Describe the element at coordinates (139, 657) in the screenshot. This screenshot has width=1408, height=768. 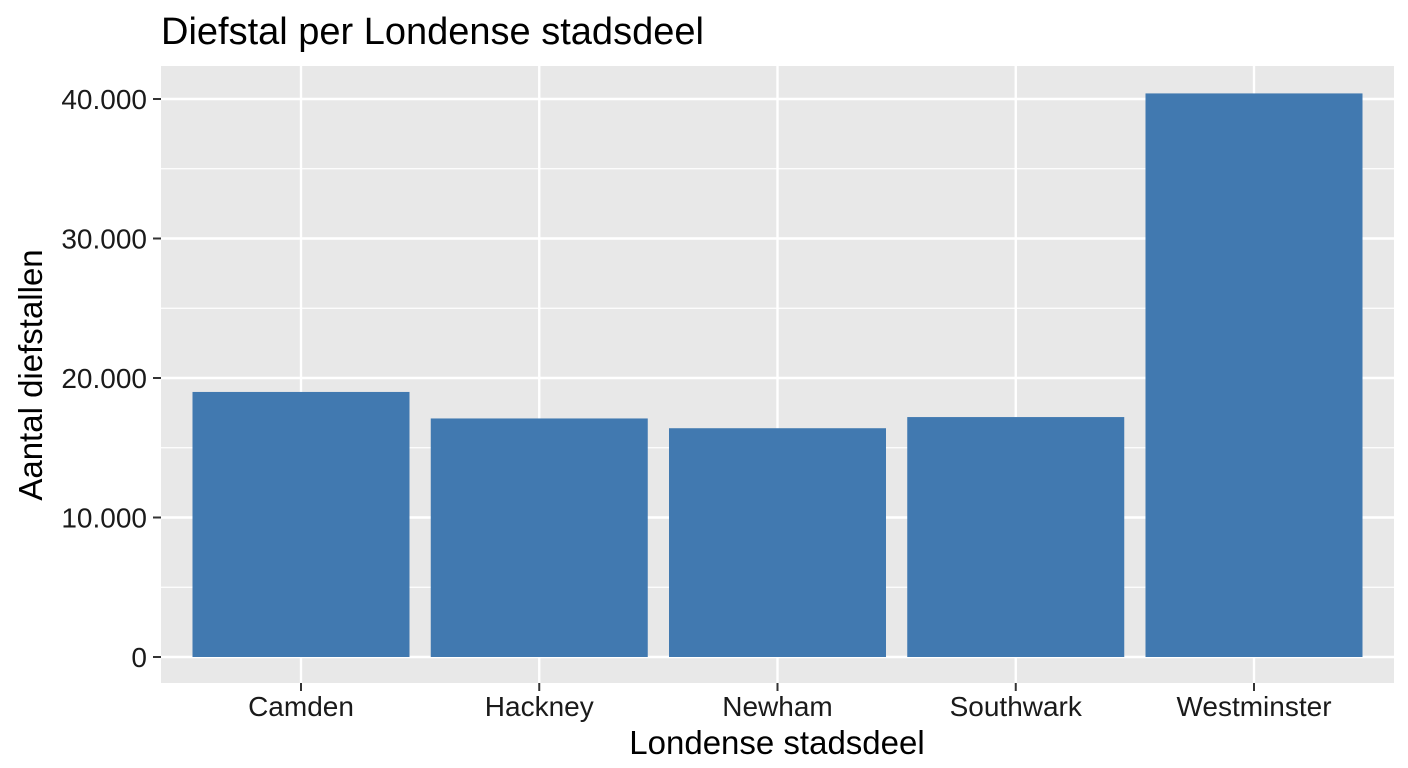
I see `y-tick-label-0: 0` at that location.